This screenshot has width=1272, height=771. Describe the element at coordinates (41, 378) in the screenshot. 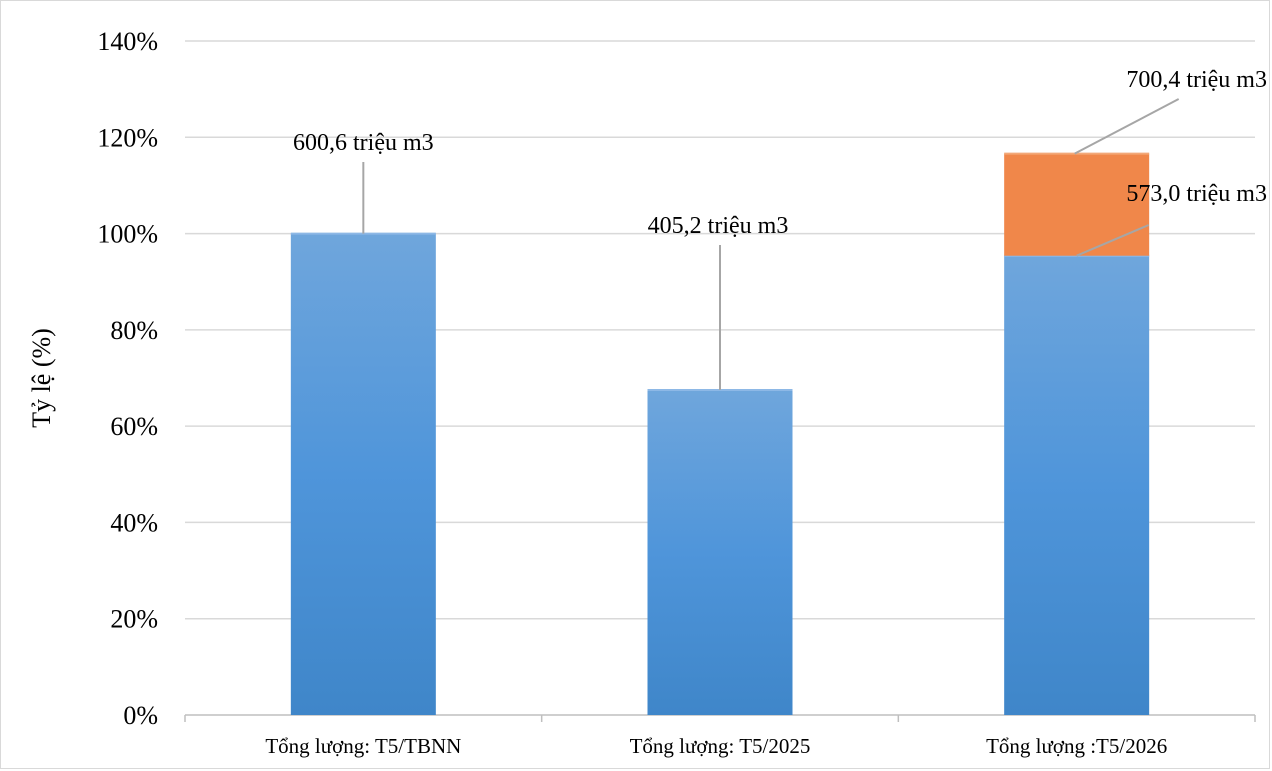

I see `y-axis-title: Tỷ lệ (%)` at that location.